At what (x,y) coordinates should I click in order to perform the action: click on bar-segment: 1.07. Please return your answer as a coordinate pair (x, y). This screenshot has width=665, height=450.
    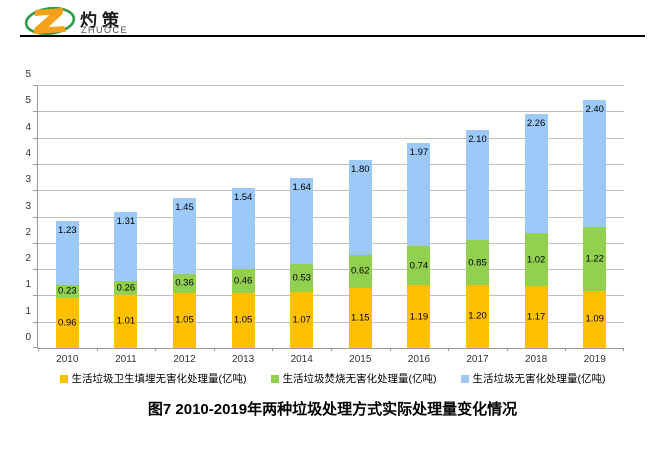
    Looking at the image, I should click on (302, 319).